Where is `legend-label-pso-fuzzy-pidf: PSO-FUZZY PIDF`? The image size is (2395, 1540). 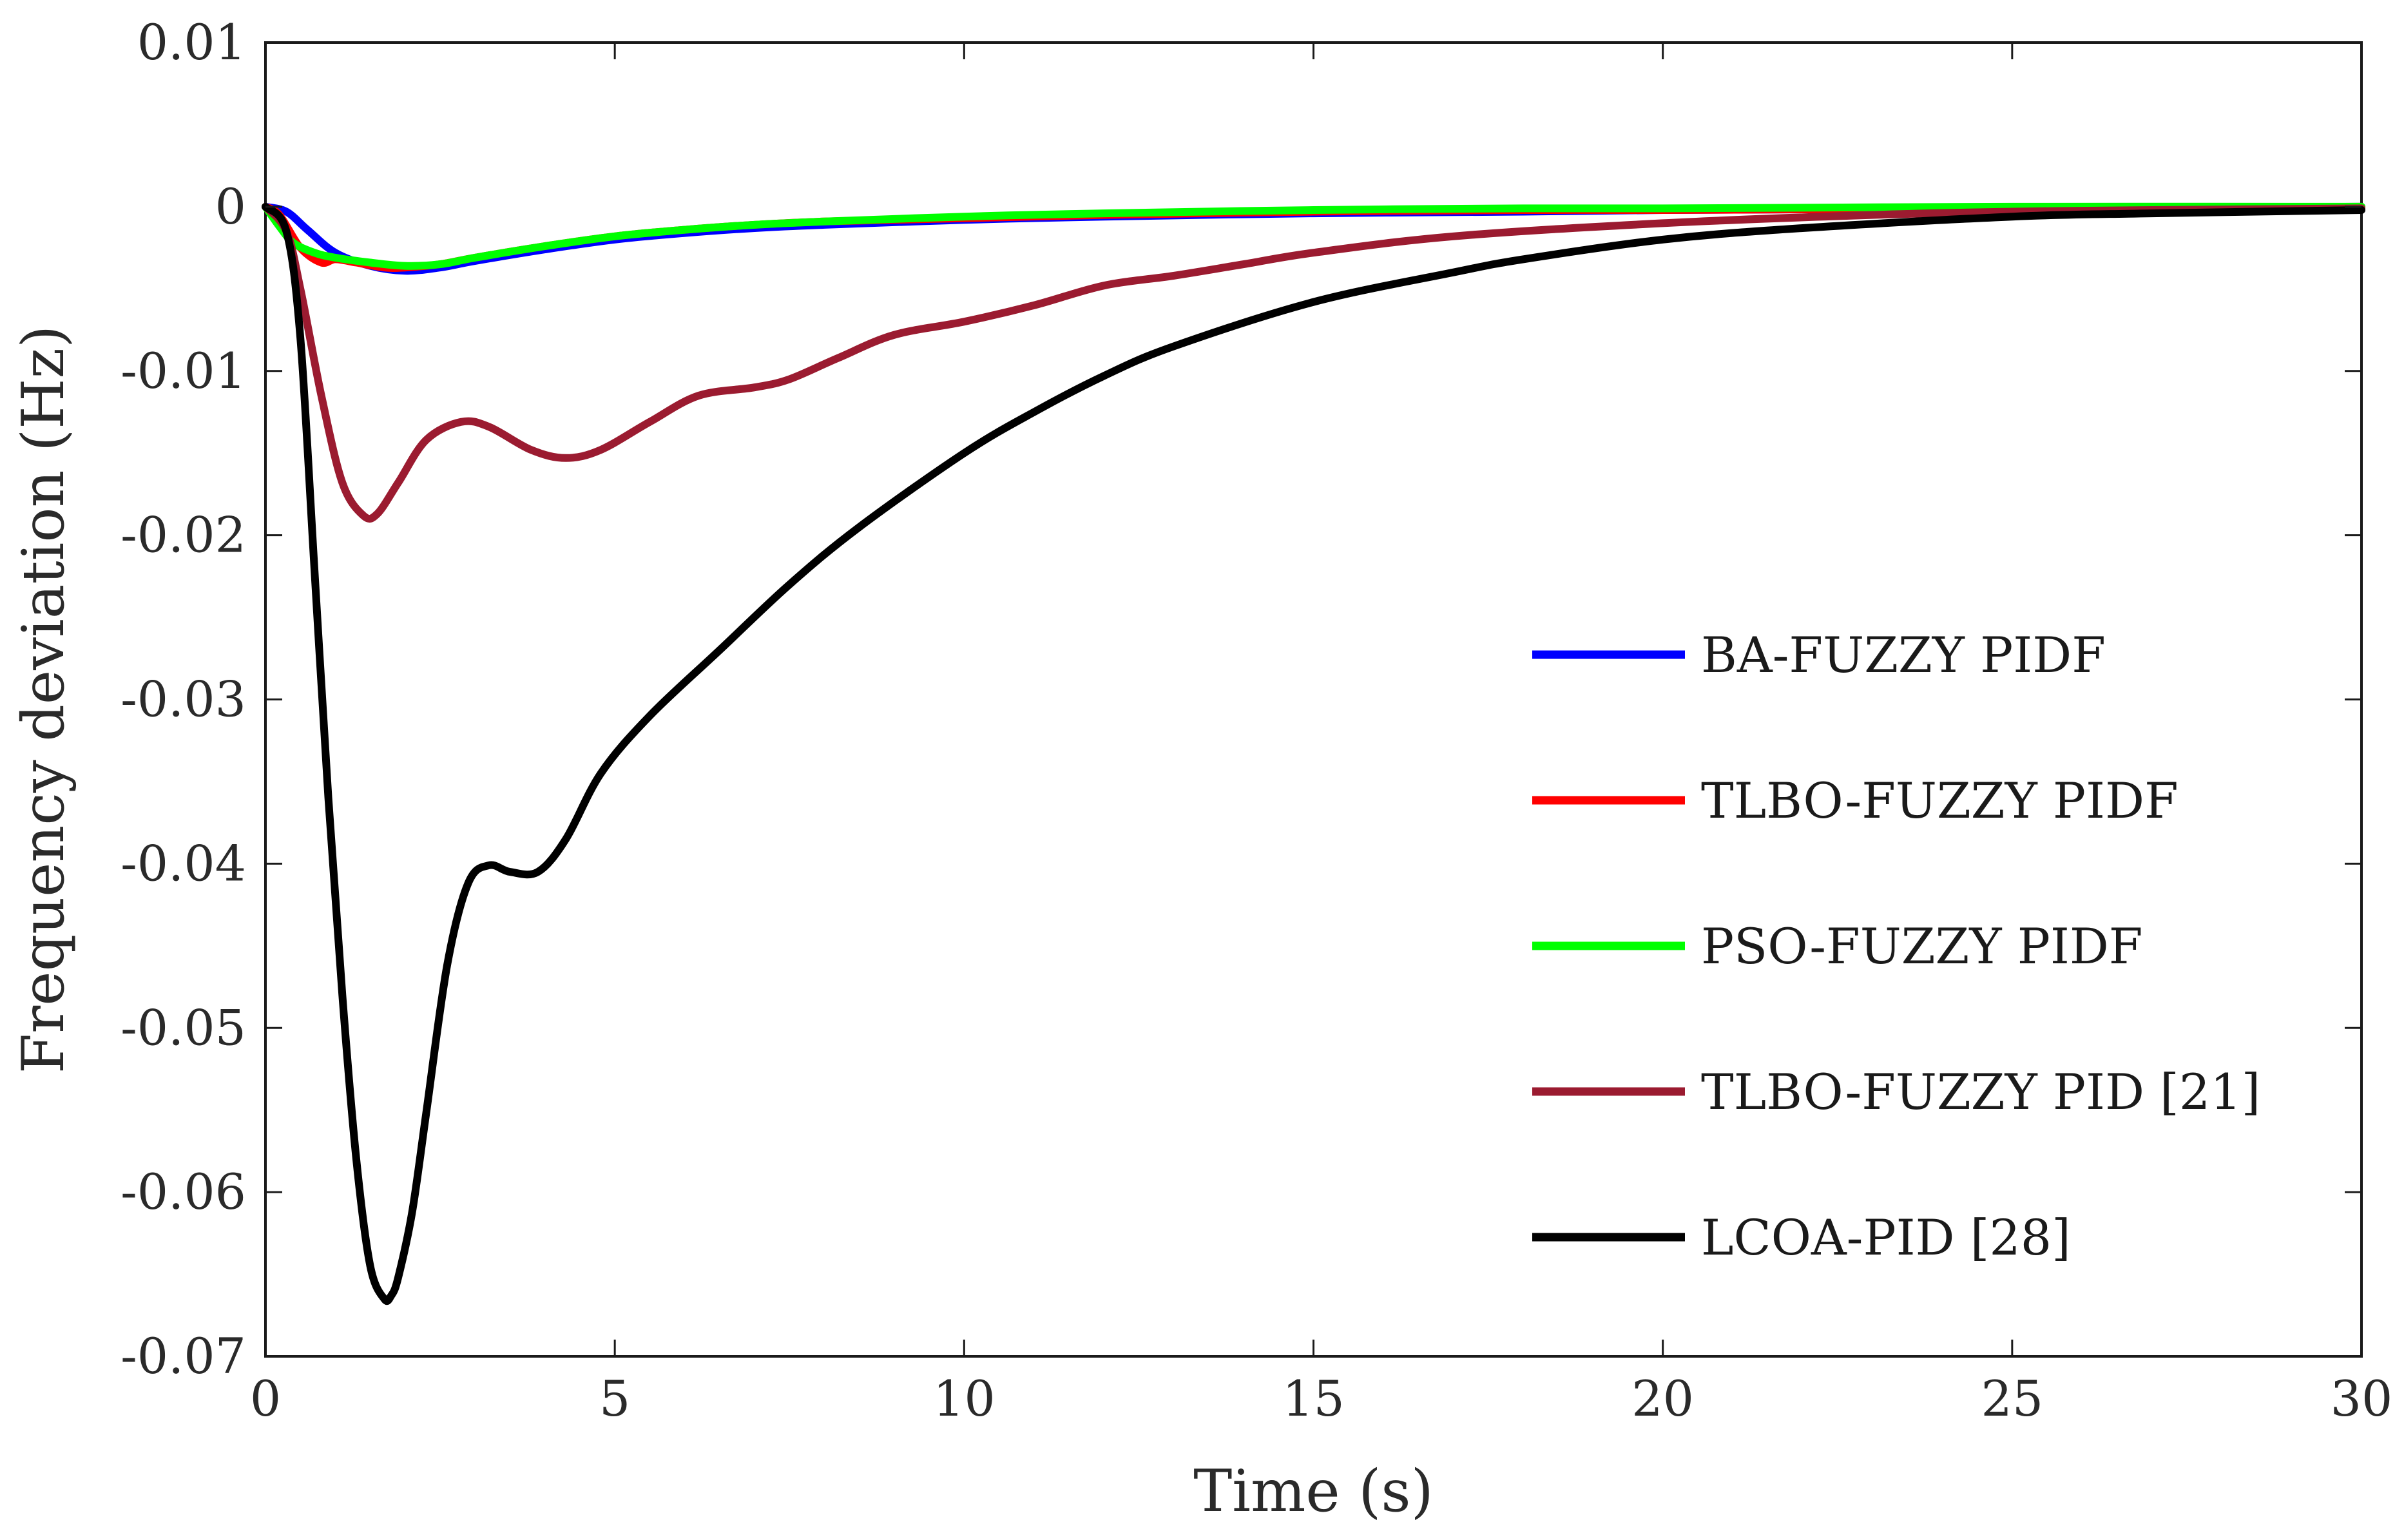
legend-label-pso-fuzzy-pidf: PSO-FUZZY PIDF is located at coordinates (1922, 947).